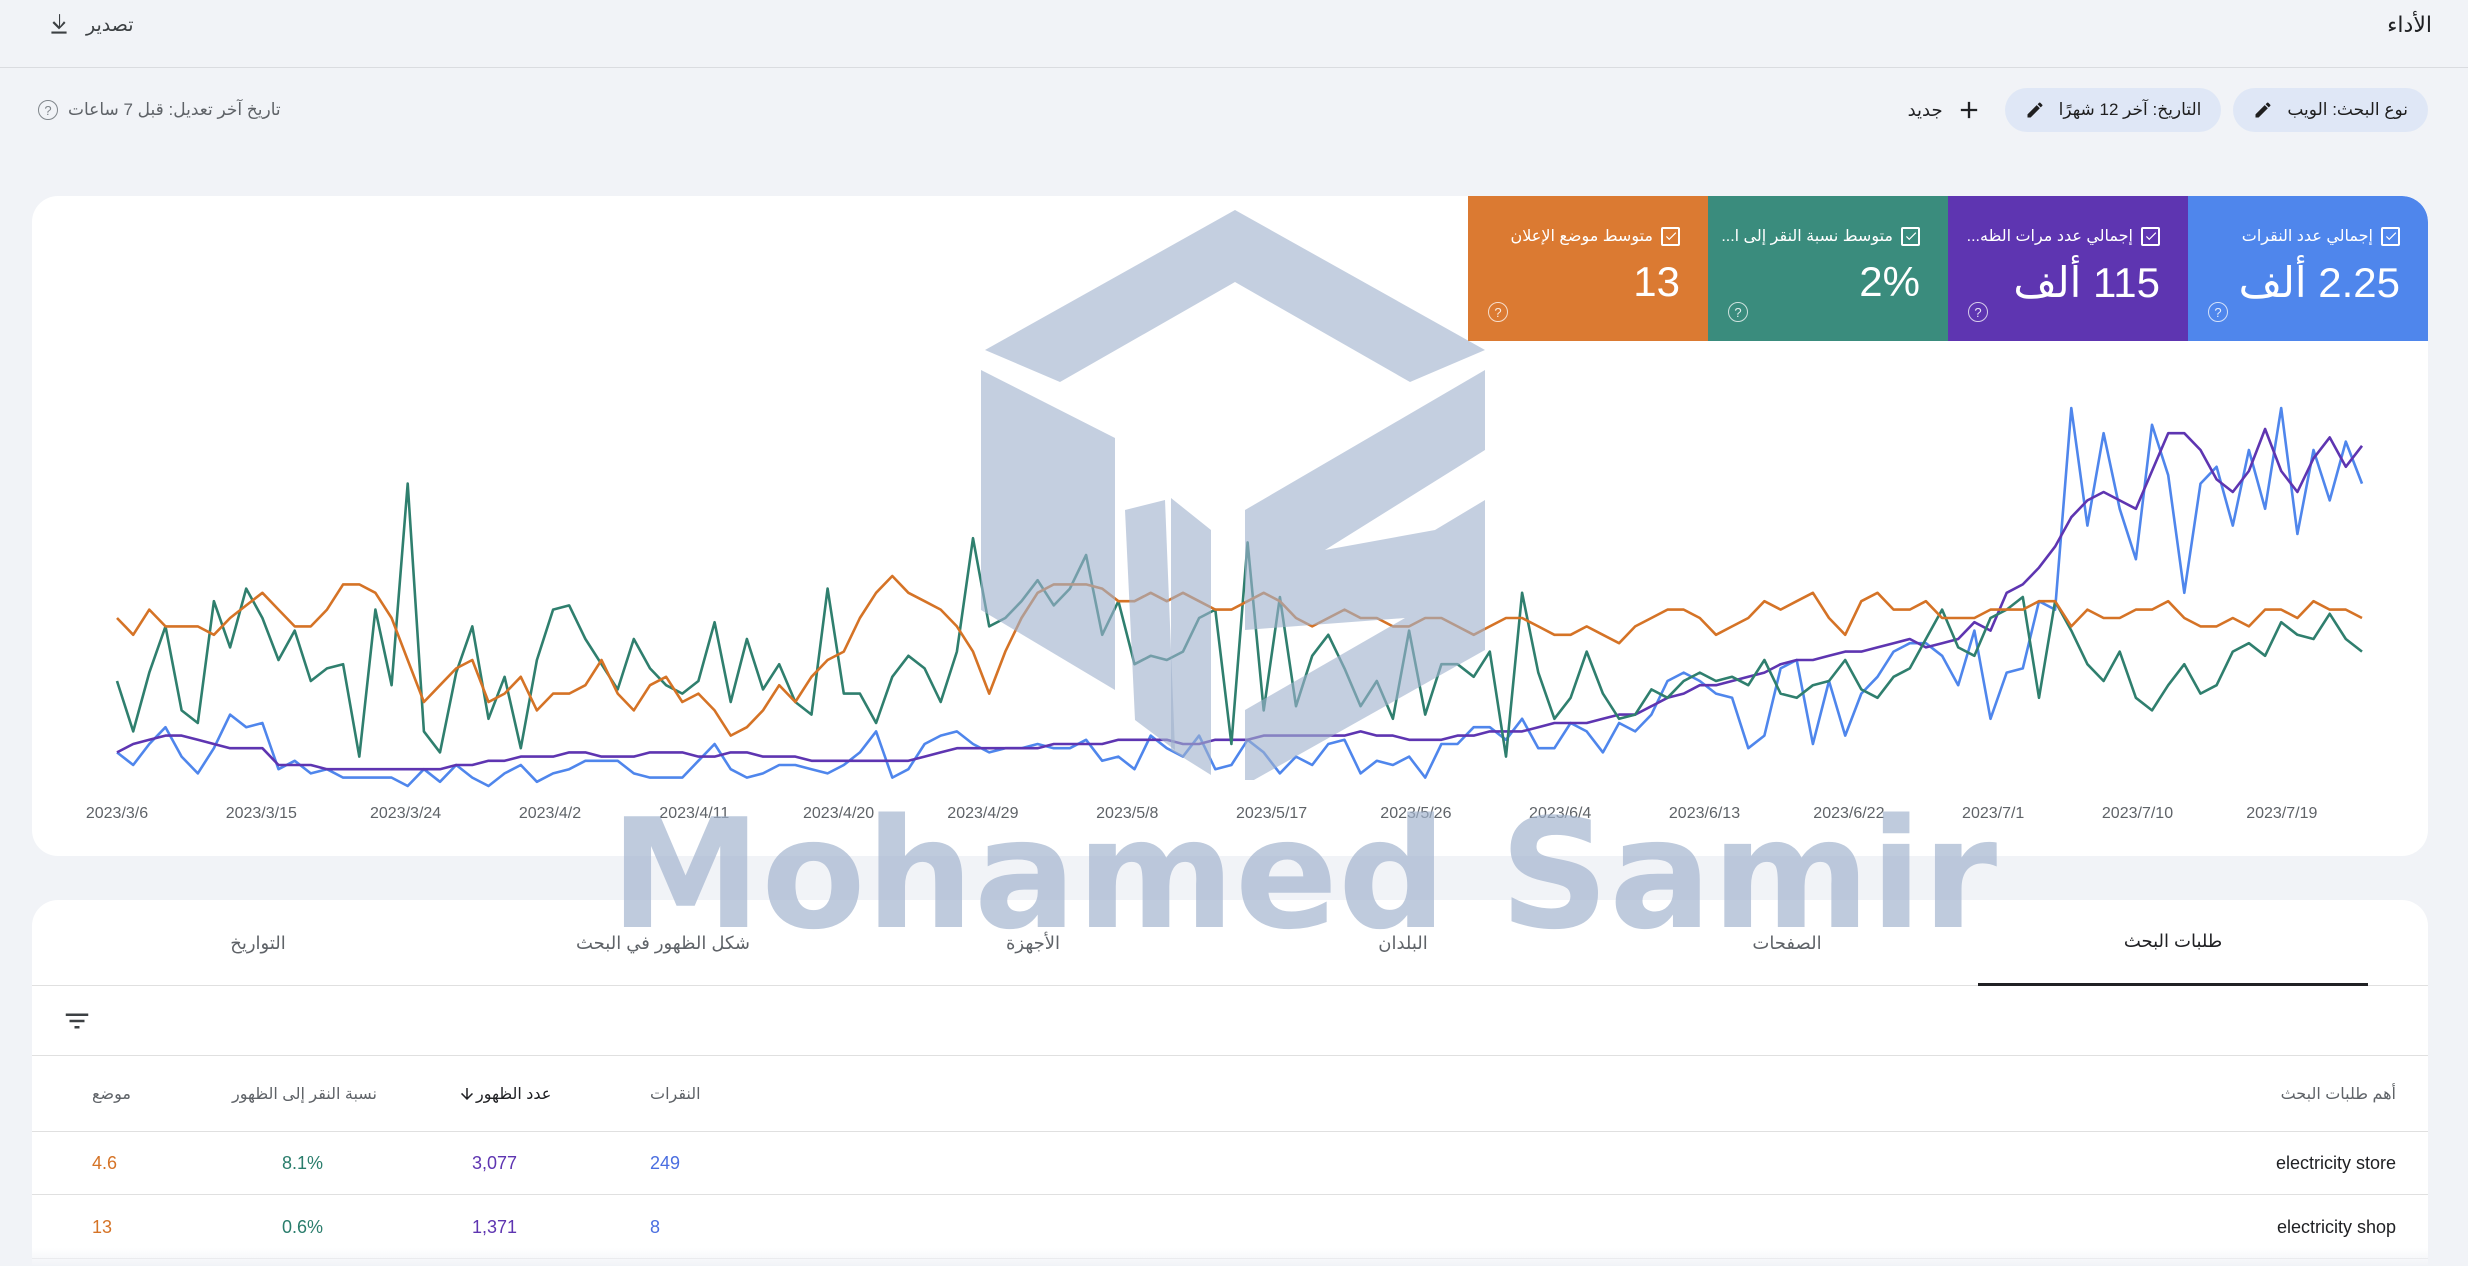 This screenshot has width=2468, height=1266. I want to click on tab-queries: طلبات البحث, so click(2173, 943).